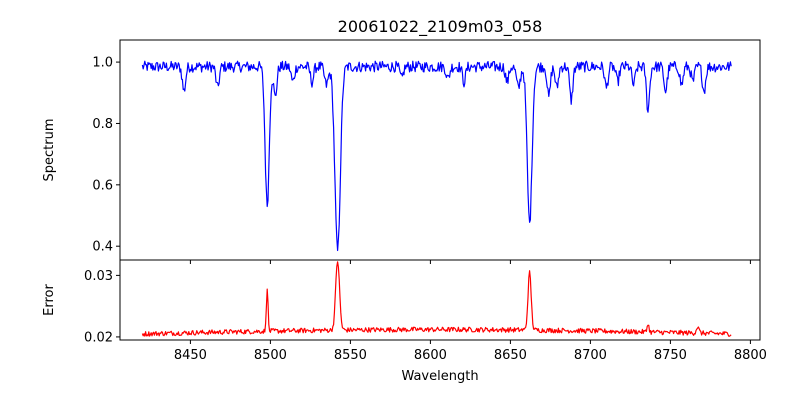 The image size is (800, 400). I want to click on spectrum-y-ticks: 0.4 0.6 0.8 1.0, so click(106, 155).